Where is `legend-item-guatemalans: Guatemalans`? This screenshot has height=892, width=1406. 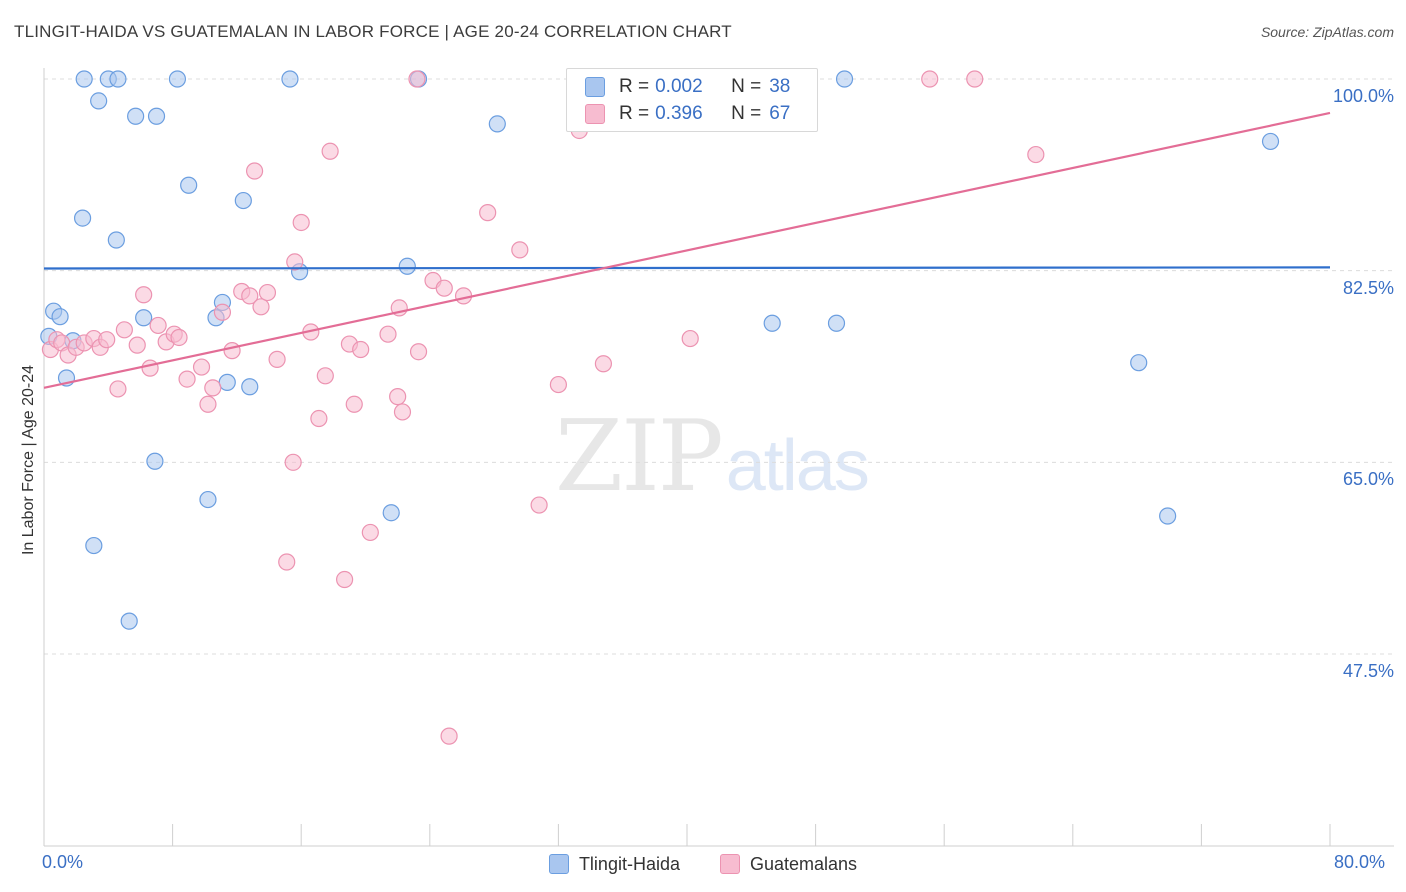
legend-item-guatemalans: Guatemalans is located at coordinates (788, 864).